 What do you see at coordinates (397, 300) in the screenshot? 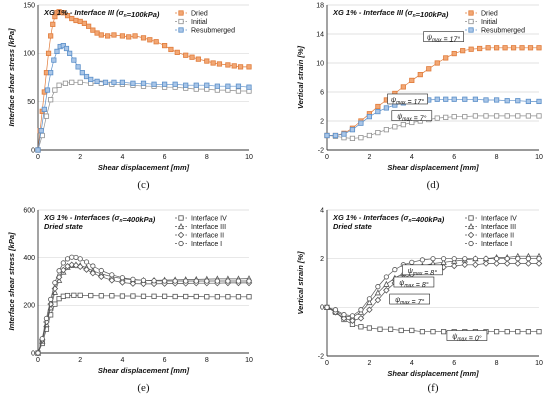
I see `text-span: ψ` at bounding box center [397, 300].